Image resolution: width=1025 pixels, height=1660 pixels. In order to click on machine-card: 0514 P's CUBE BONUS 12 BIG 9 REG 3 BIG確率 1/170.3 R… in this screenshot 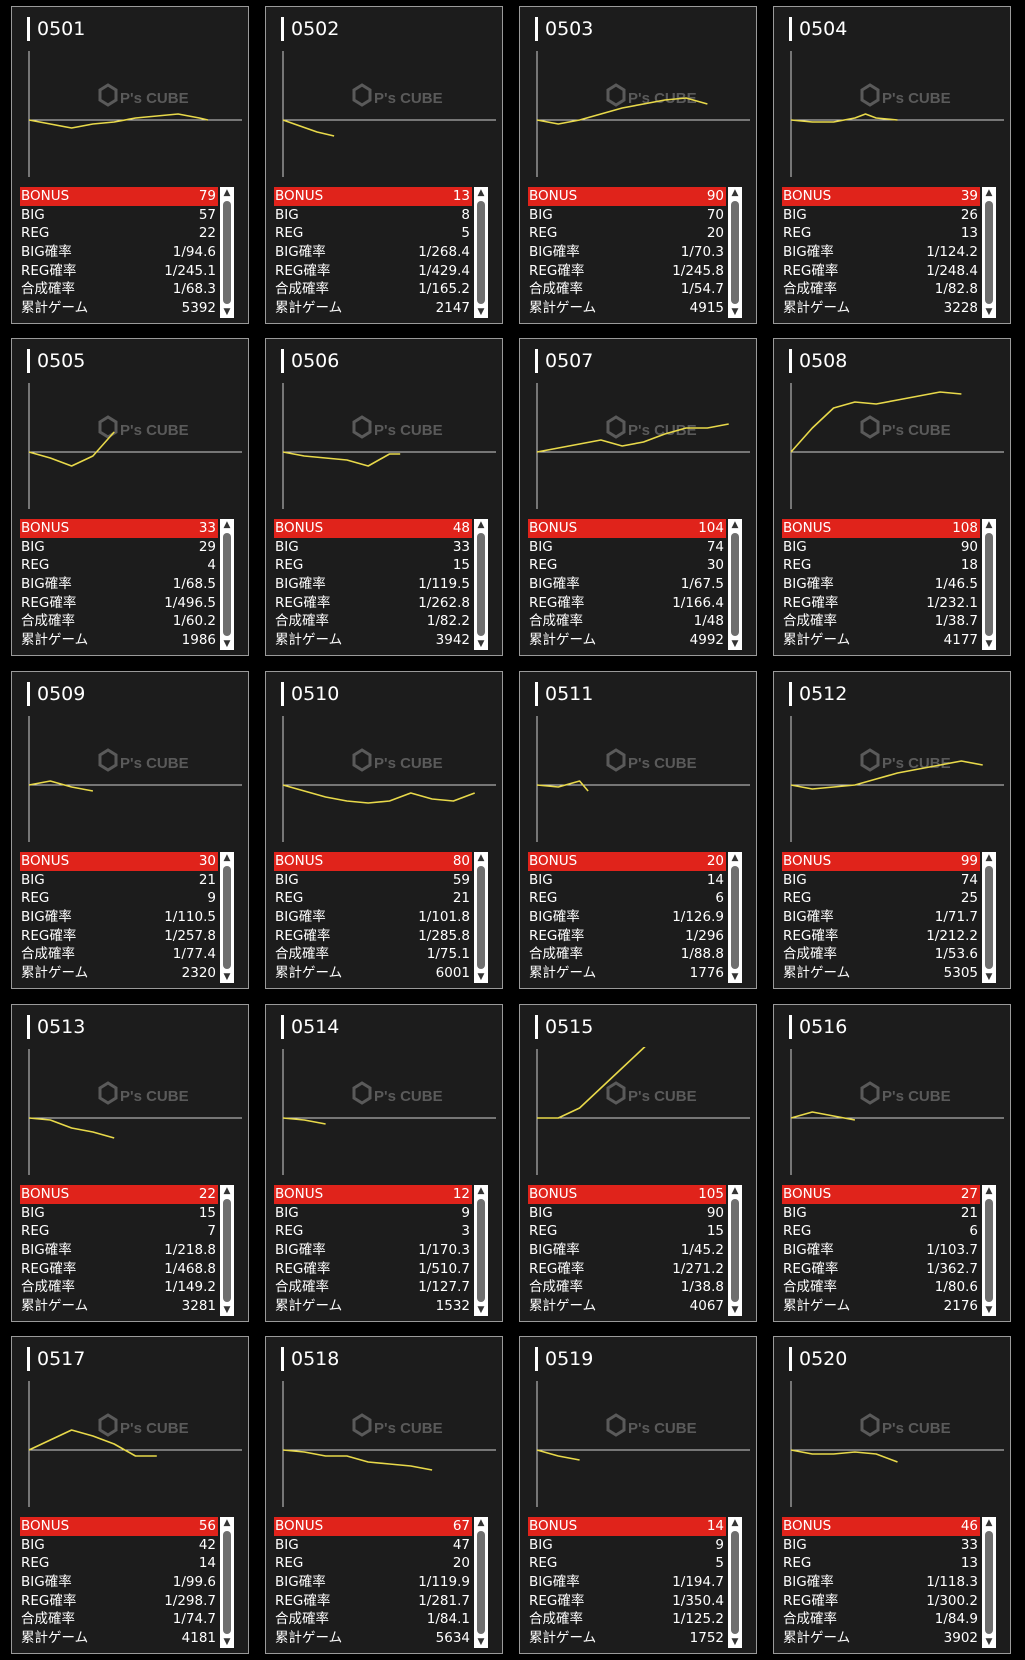, I will do `click(384, 1163)`.